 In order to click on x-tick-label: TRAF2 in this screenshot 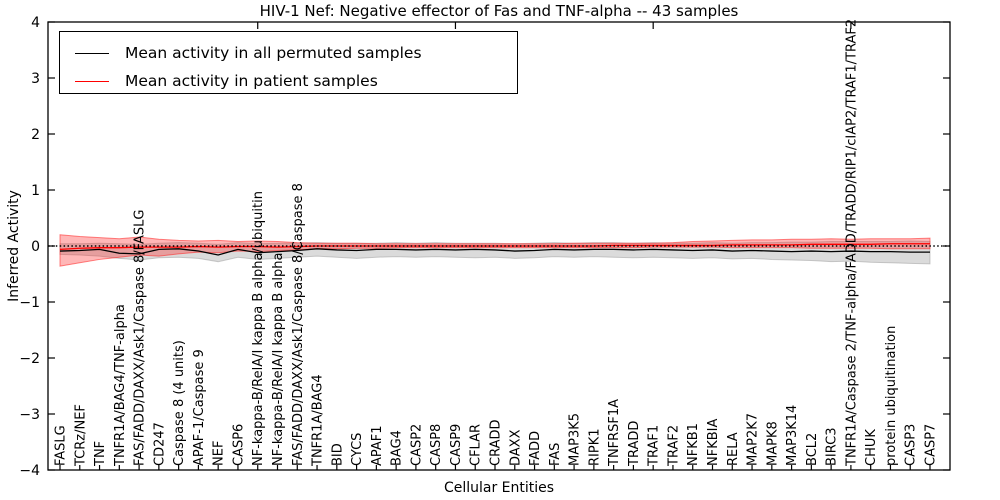, I will do `click(673, 446)`.